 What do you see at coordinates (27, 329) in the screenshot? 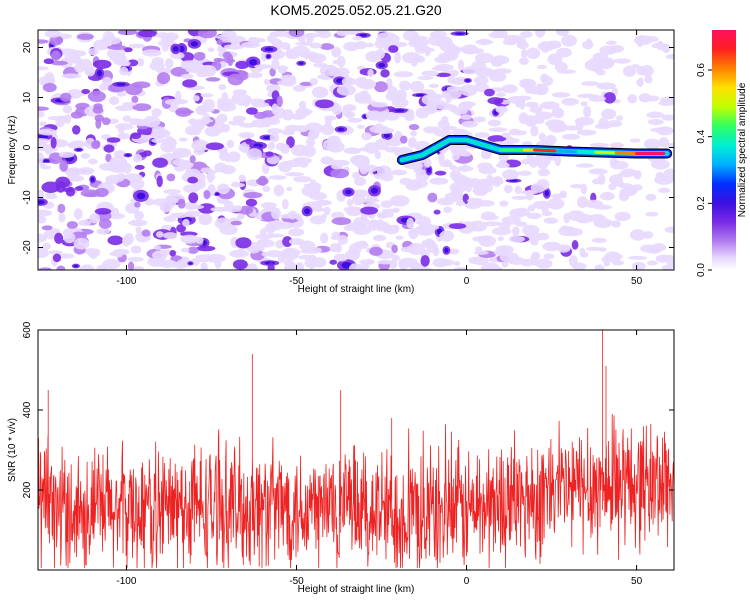
I see `y-tick-label: 600` at bounding box center [27, 329].